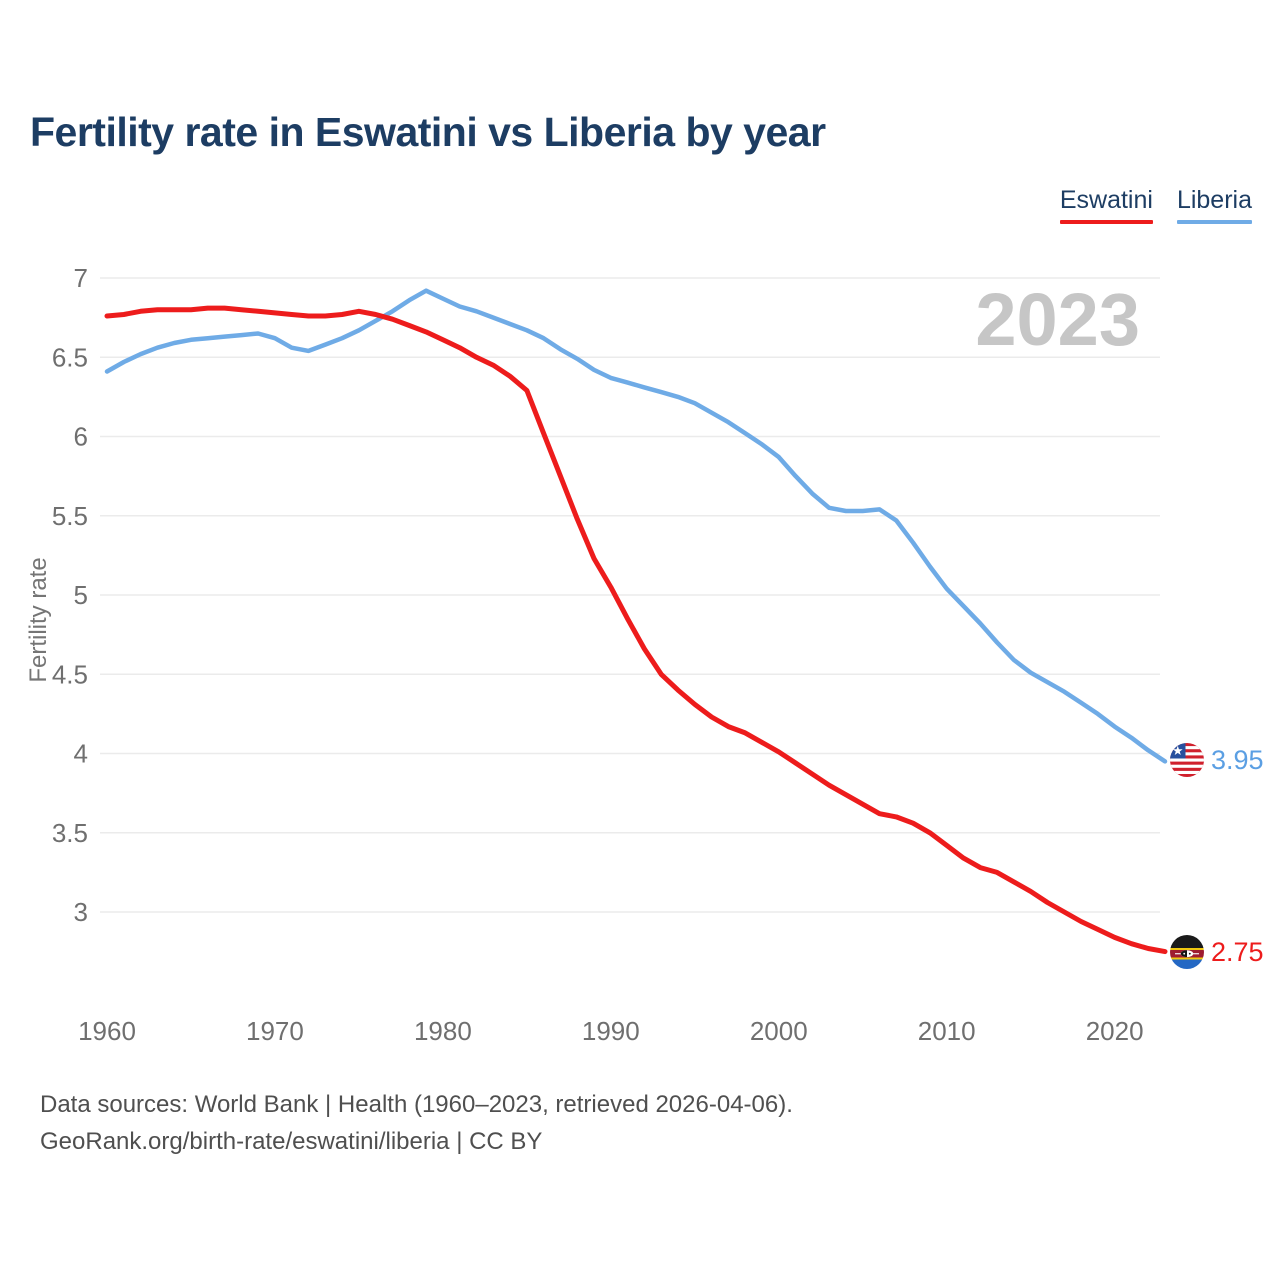 Image resolution: width=1280 pixels, height=1280 pixels. What do you see at coordinates (1214, 222) in the screenshot?
I see `legend-swatch-liberia` at bounding box center [1214, 222].